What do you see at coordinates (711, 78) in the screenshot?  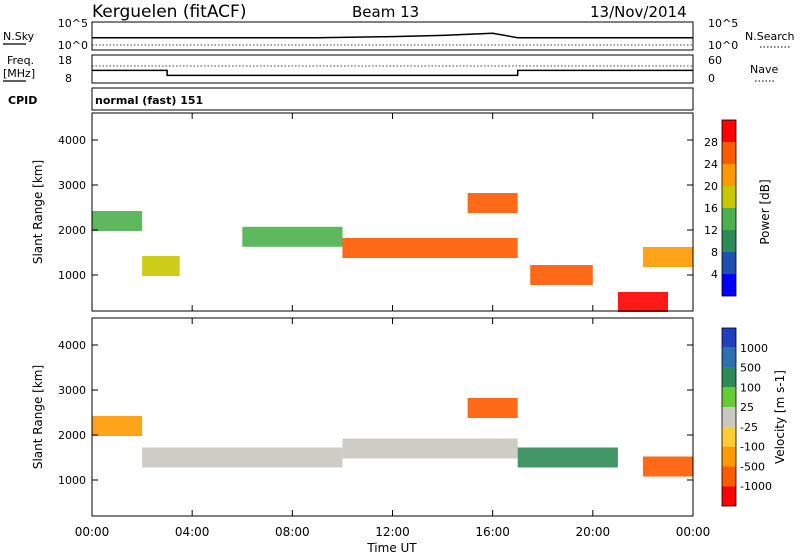 I see `freq-right-tick-bottom: 0` at bounding box center [711, 78].